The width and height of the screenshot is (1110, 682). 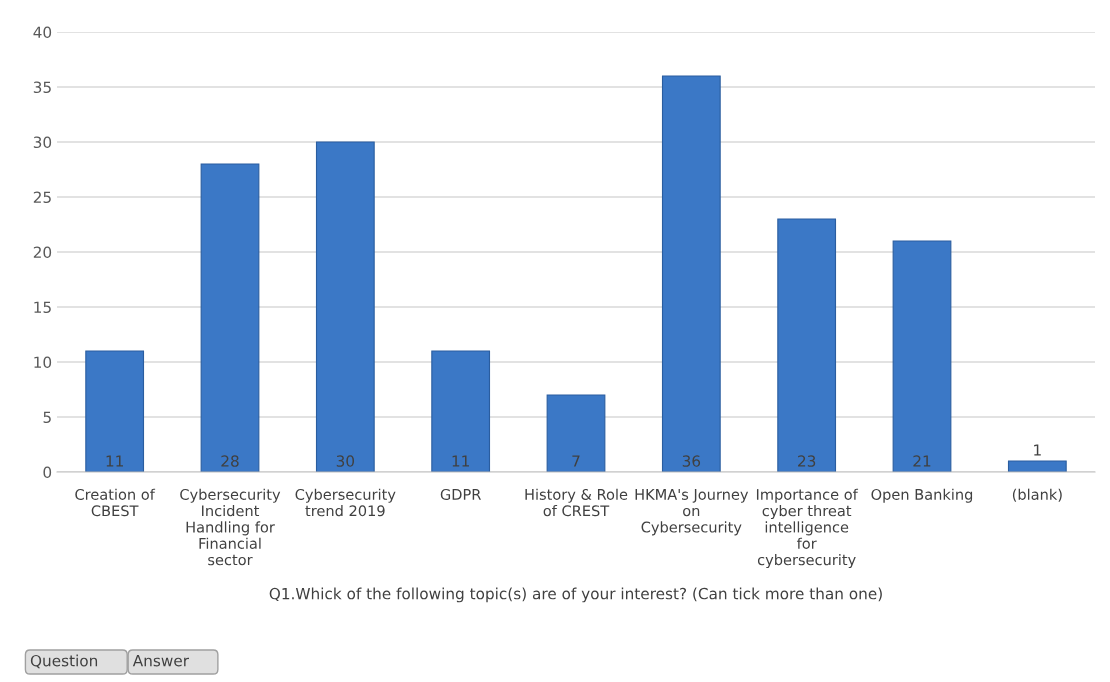 I want to click on y-tick-label: 20, so click(x=42, y=252).